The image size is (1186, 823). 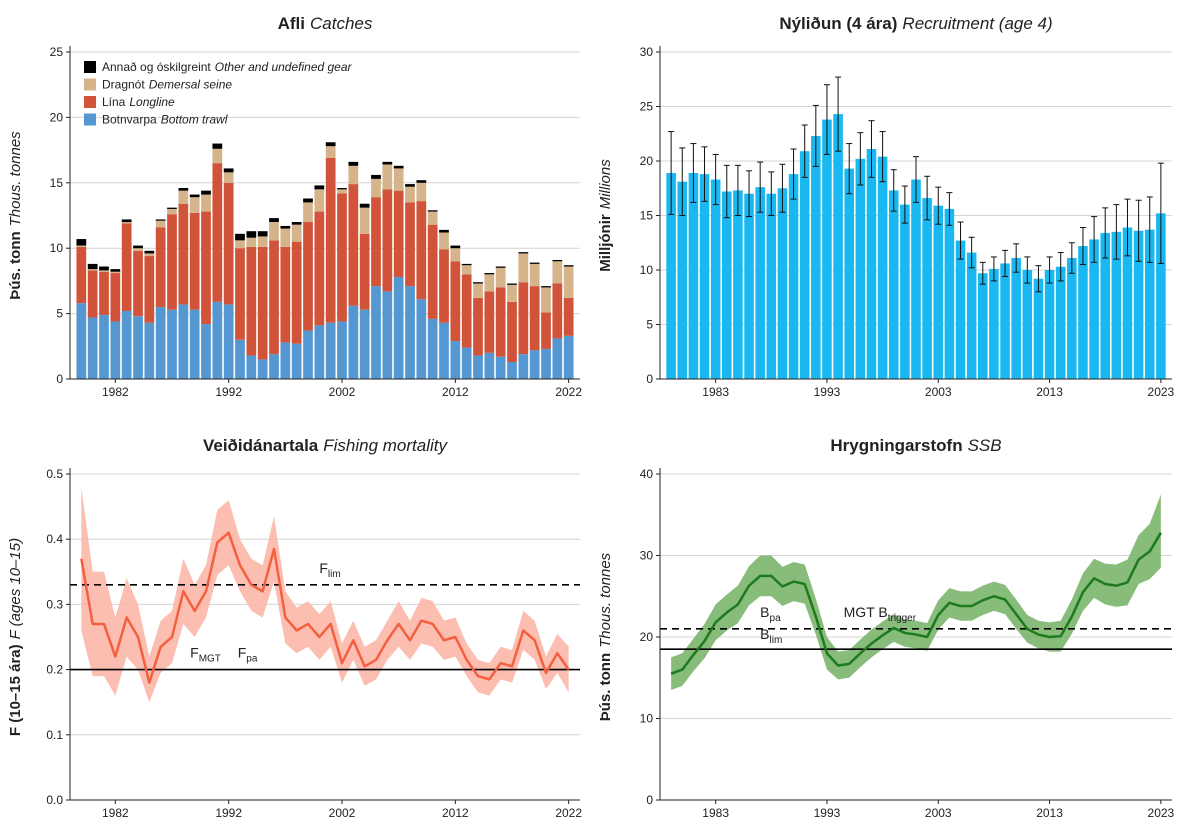 What do you see at coordinates (647, 474) in the screenshot?
I see `y-tick-label: 40` at bounding box center [647, 474].